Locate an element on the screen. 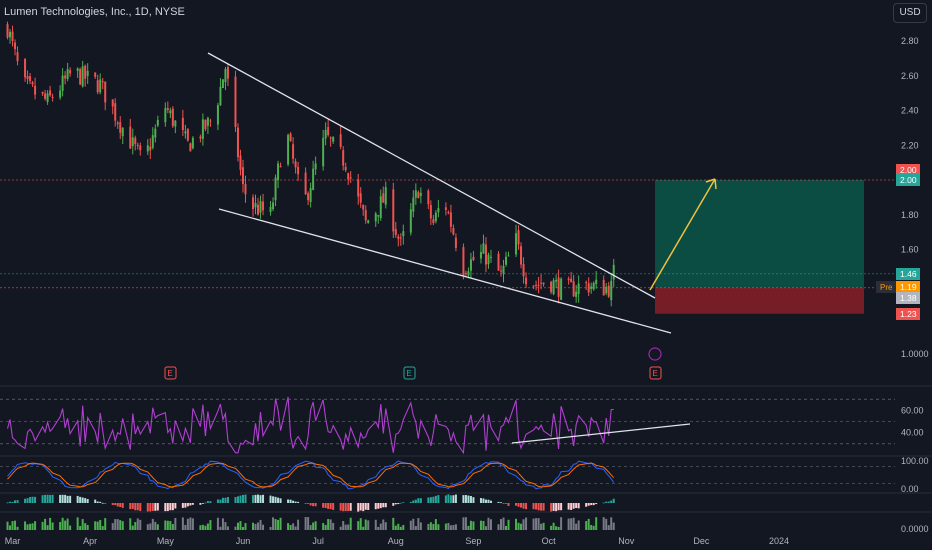 The height and width of the screenshot is (550, 932). earnings-marker-label: E is located at coordinates (408, 373).